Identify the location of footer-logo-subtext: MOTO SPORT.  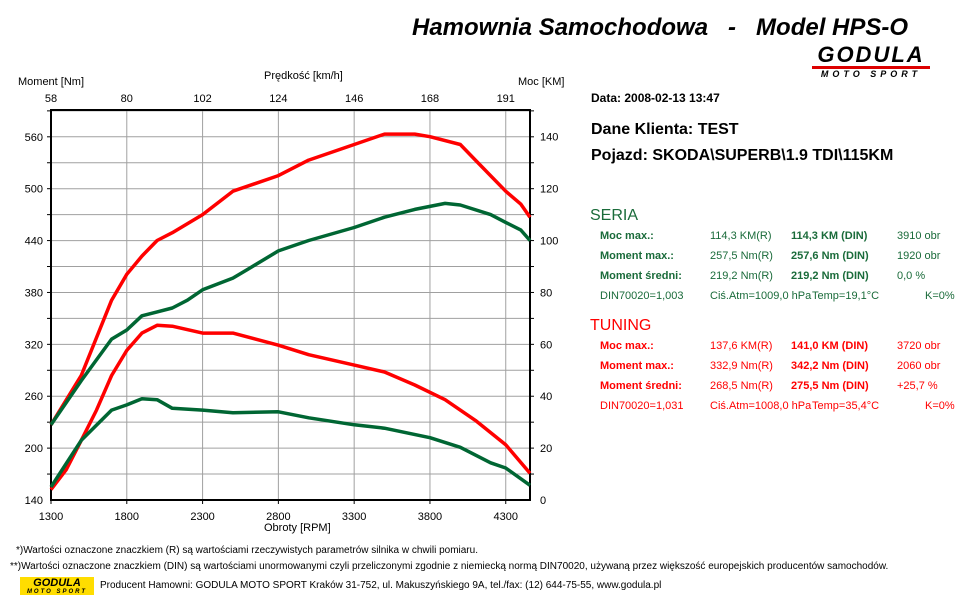
(57, 592).